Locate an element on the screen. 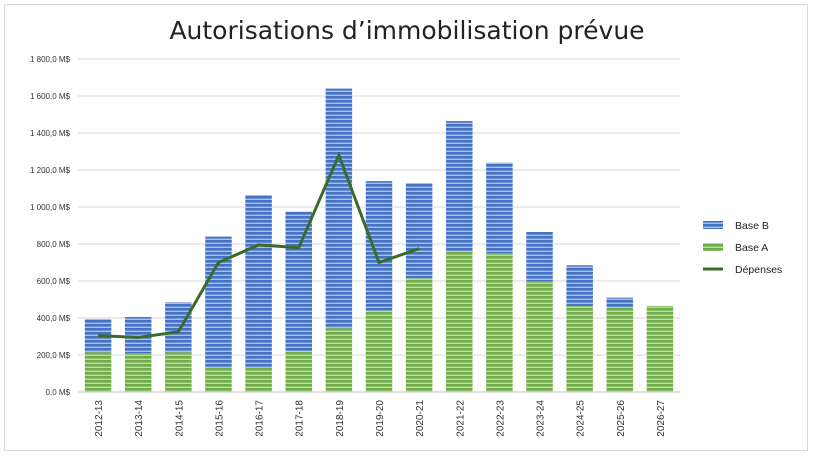 This screenshot has height=457, width=814. x-tick-label: 2024-25 is located at coordinates (581, 418).